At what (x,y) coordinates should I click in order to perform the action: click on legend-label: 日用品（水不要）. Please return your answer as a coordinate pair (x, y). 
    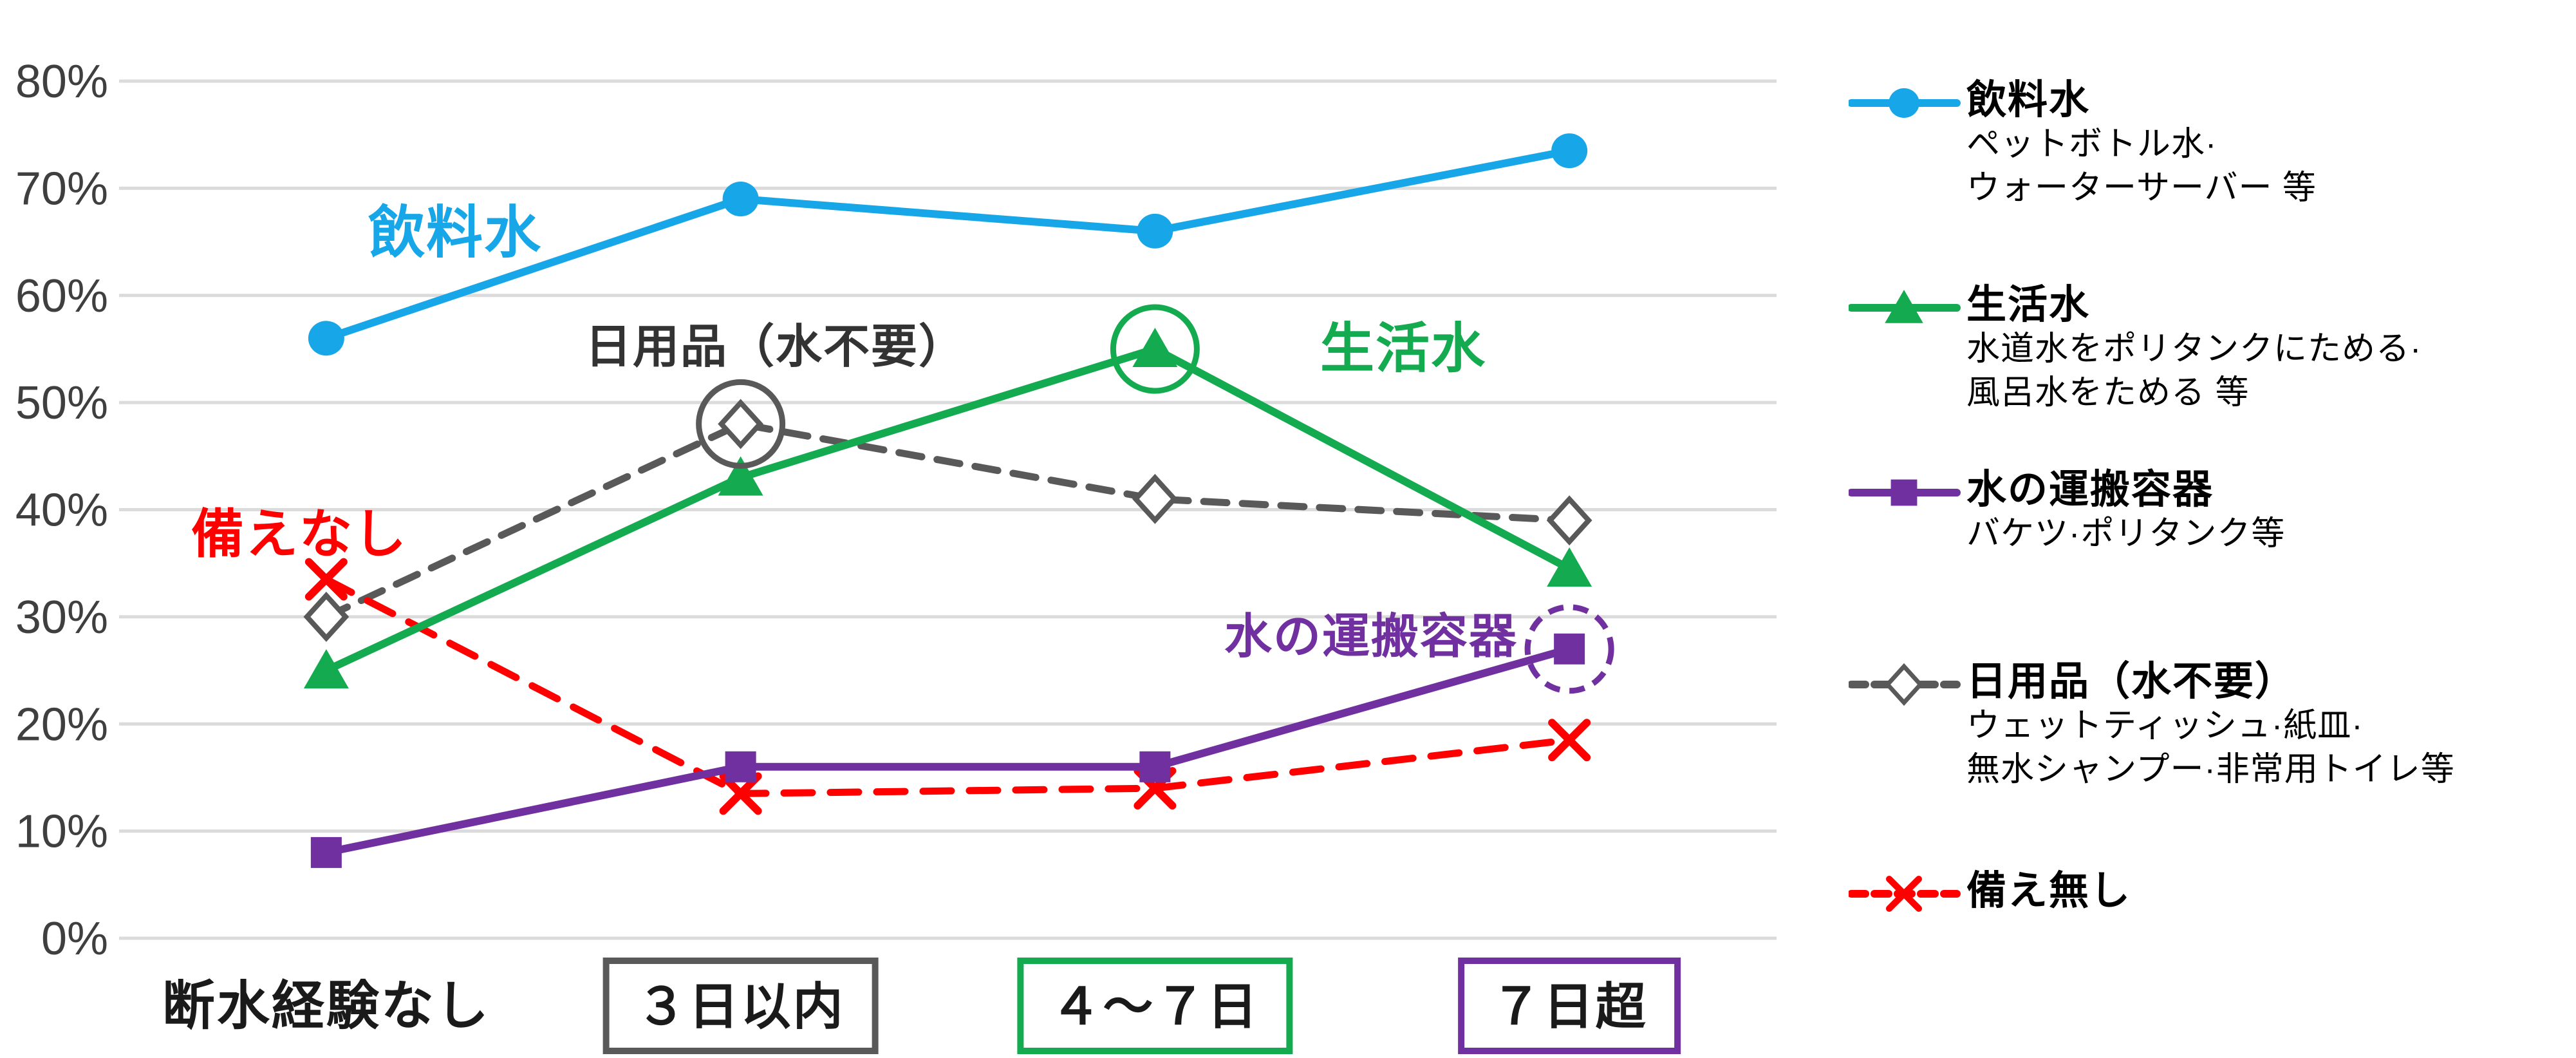
    Looking at the image, I should click on (2131, 682).